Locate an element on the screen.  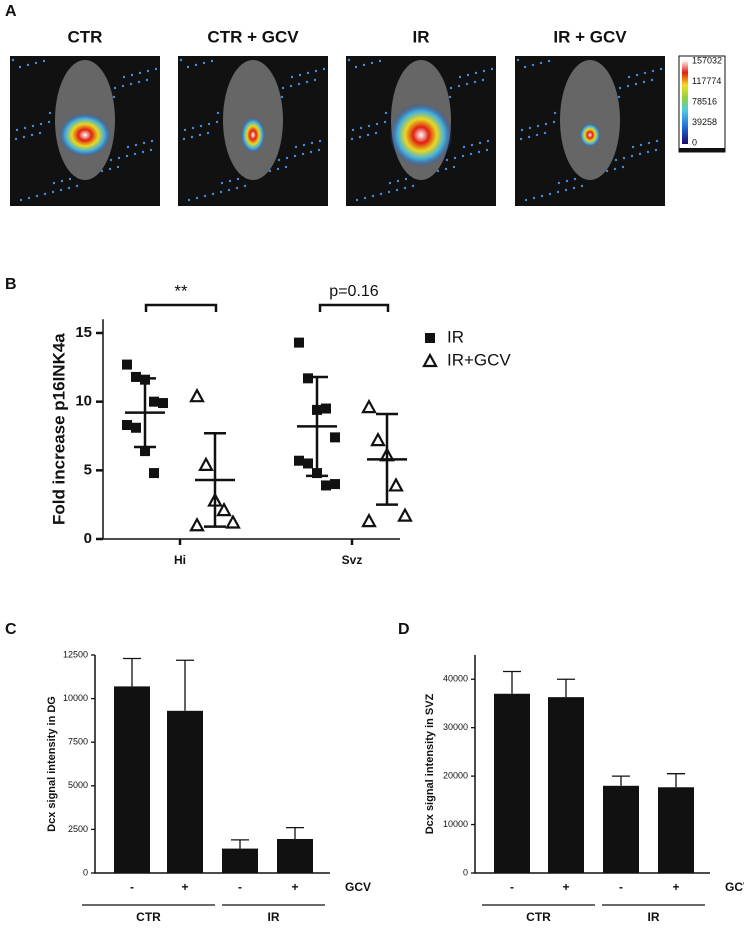
colorbar-label: 0 is located at coordinates (694, 142).